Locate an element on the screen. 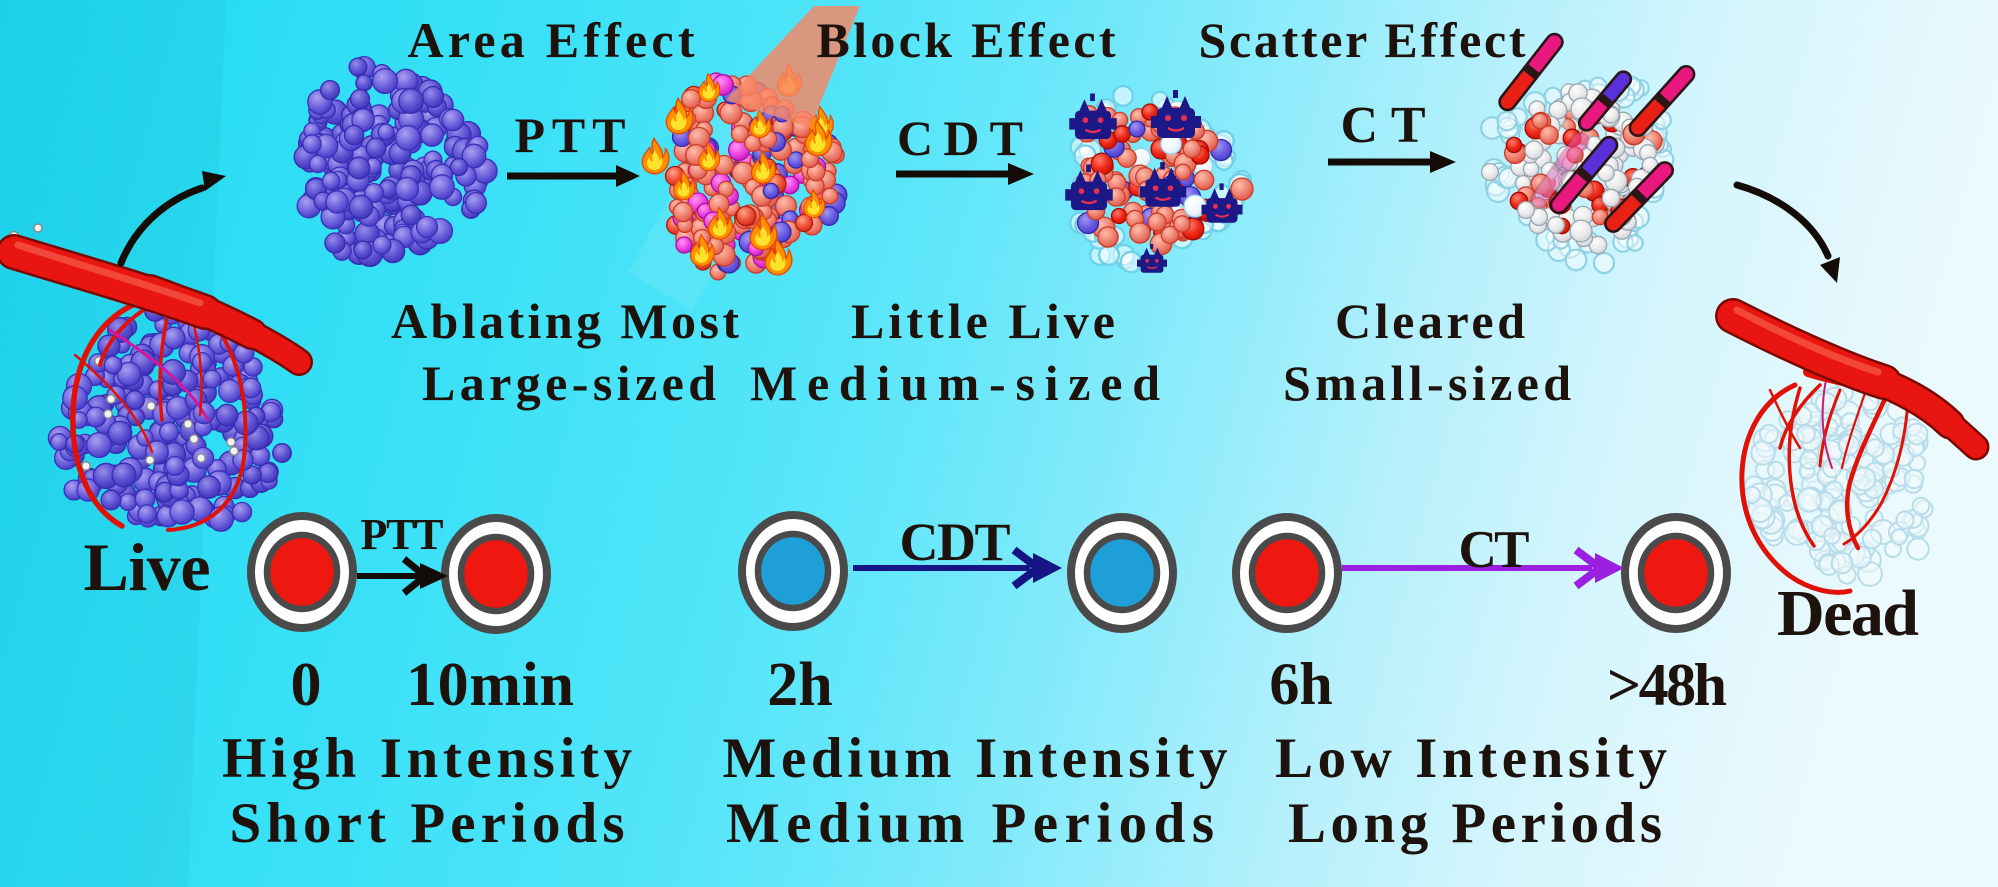 The image size is (1998, 887). svg-text: Little Live is located at coordinates (983, 321).